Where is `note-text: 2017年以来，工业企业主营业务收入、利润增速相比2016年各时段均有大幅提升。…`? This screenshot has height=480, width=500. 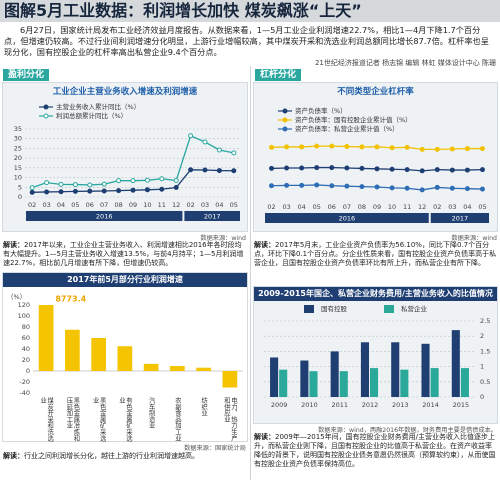
note-text: 2017年以来，工业企业主营业务收入、利润增速相比2016年各时段均有大幅提升。… is located at coordinates (123, 254).